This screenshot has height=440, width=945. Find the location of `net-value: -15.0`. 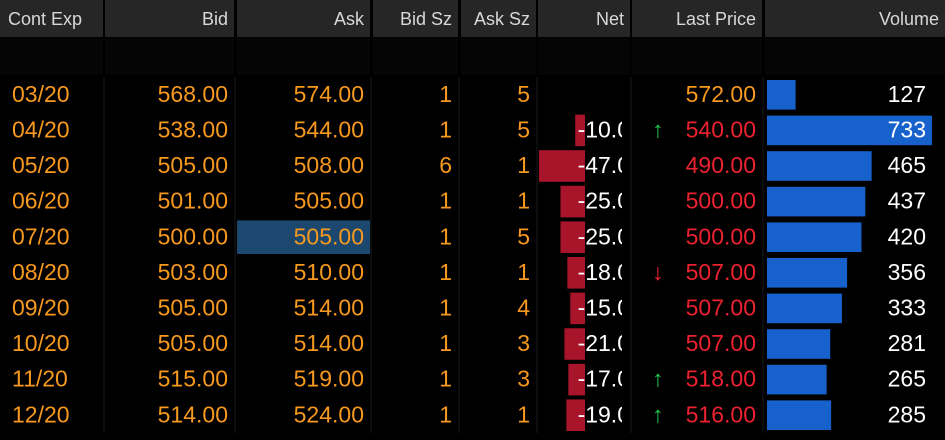

net-value: -15.0 is located at coordinates (604, 307).